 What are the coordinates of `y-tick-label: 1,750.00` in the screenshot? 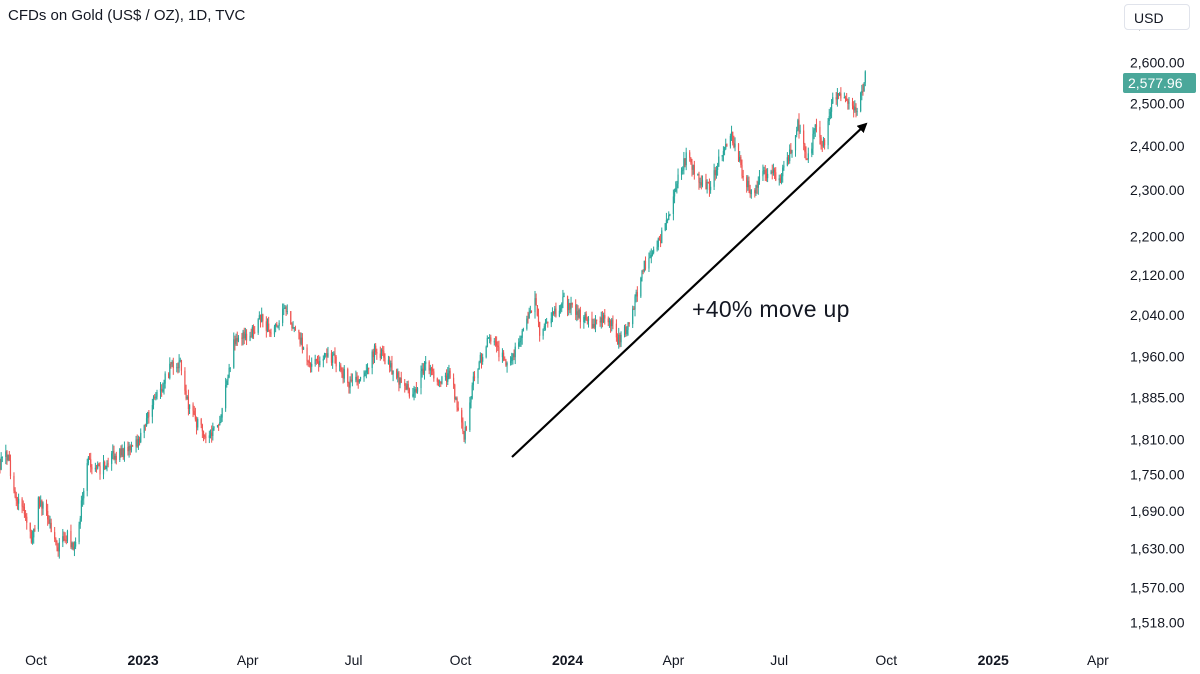 It's located at (1157, 475).